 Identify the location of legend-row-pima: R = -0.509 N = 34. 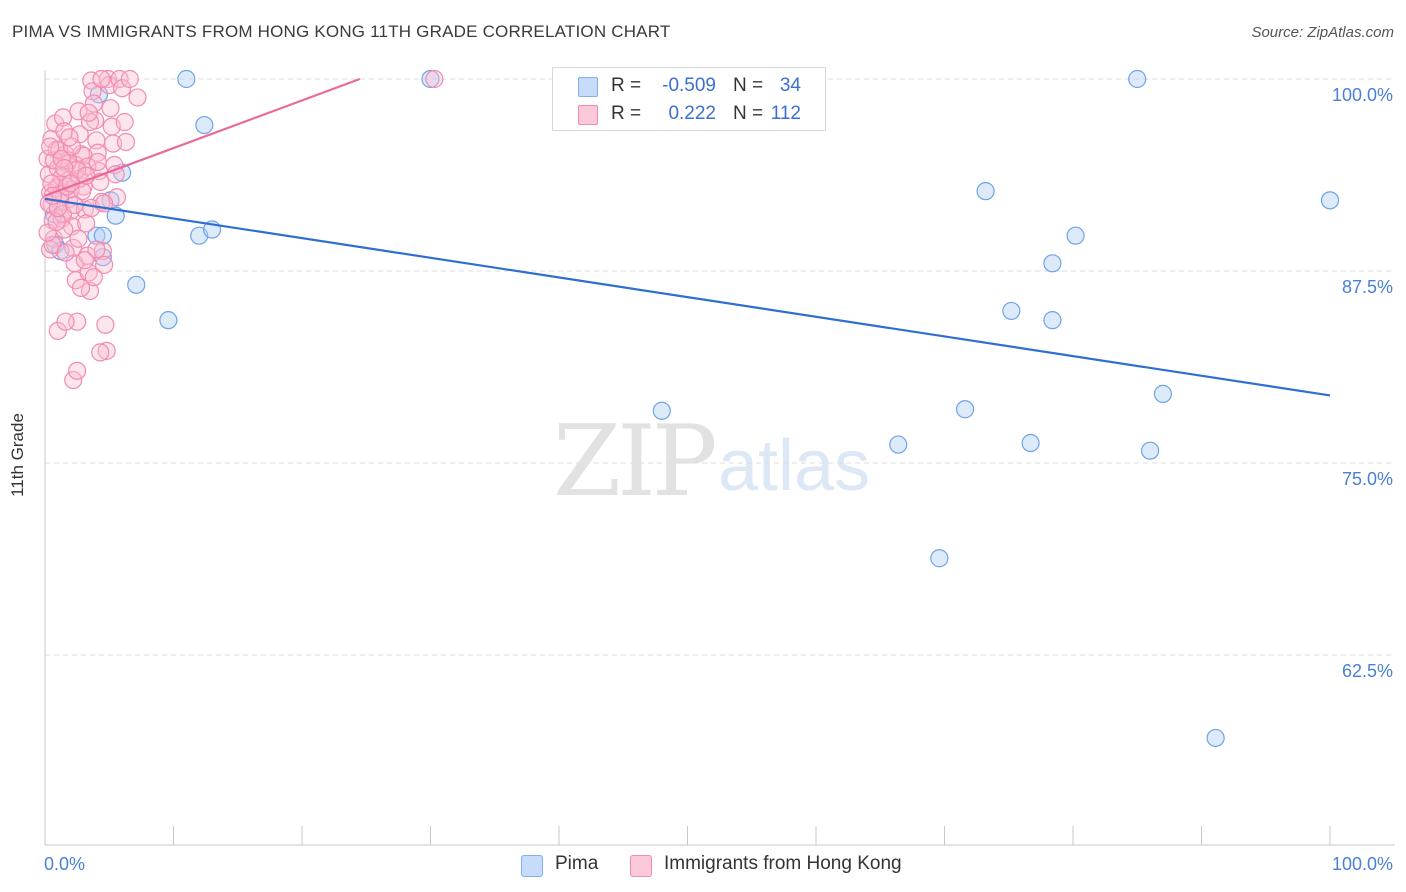
(689, 86).